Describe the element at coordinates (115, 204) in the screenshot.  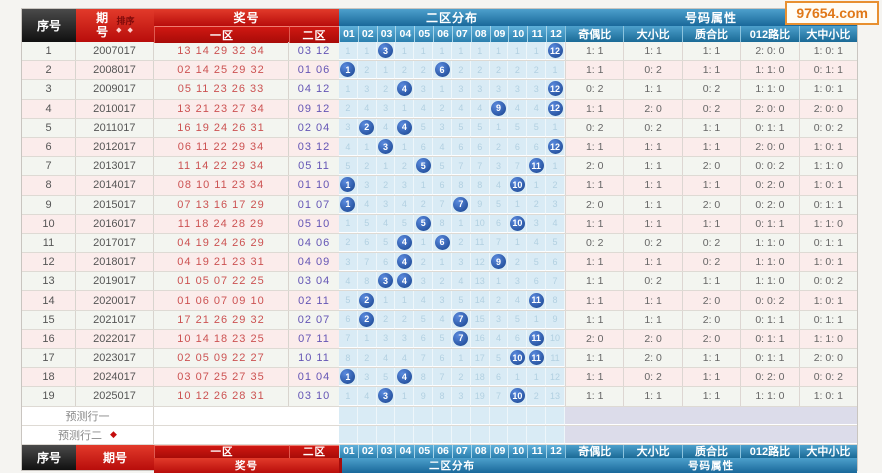
I see `period-cell: 2015017` at that location.